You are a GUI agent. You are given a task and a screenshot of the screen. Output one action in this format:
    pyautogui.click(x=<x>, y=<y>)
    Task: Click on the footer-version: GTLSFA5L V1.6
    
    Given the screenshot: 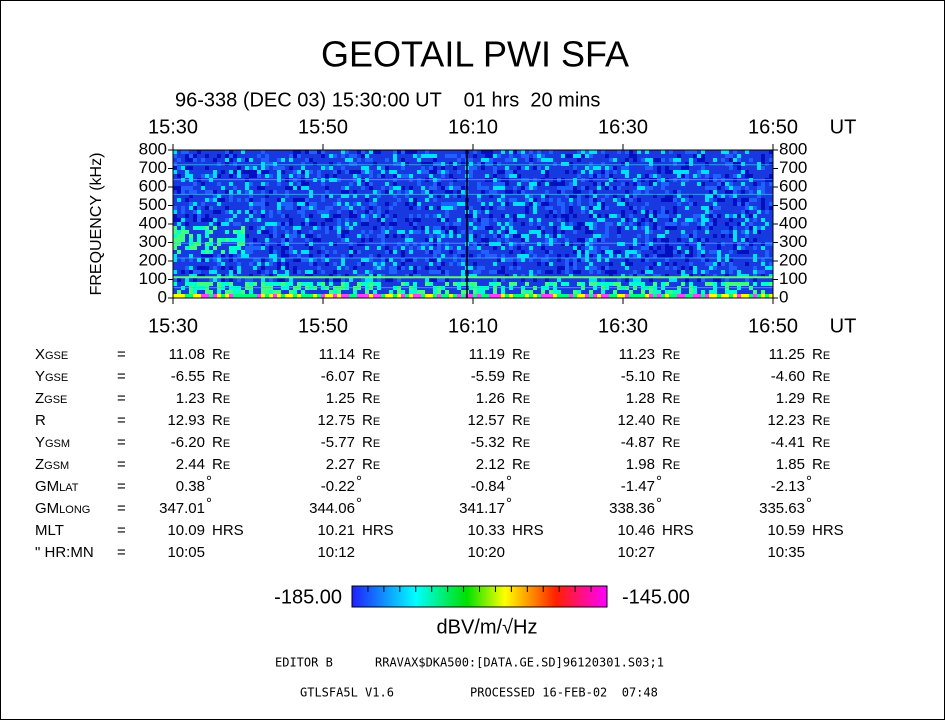 What is the action you would take?
    pyautogui.click(x=347, y=693)
    